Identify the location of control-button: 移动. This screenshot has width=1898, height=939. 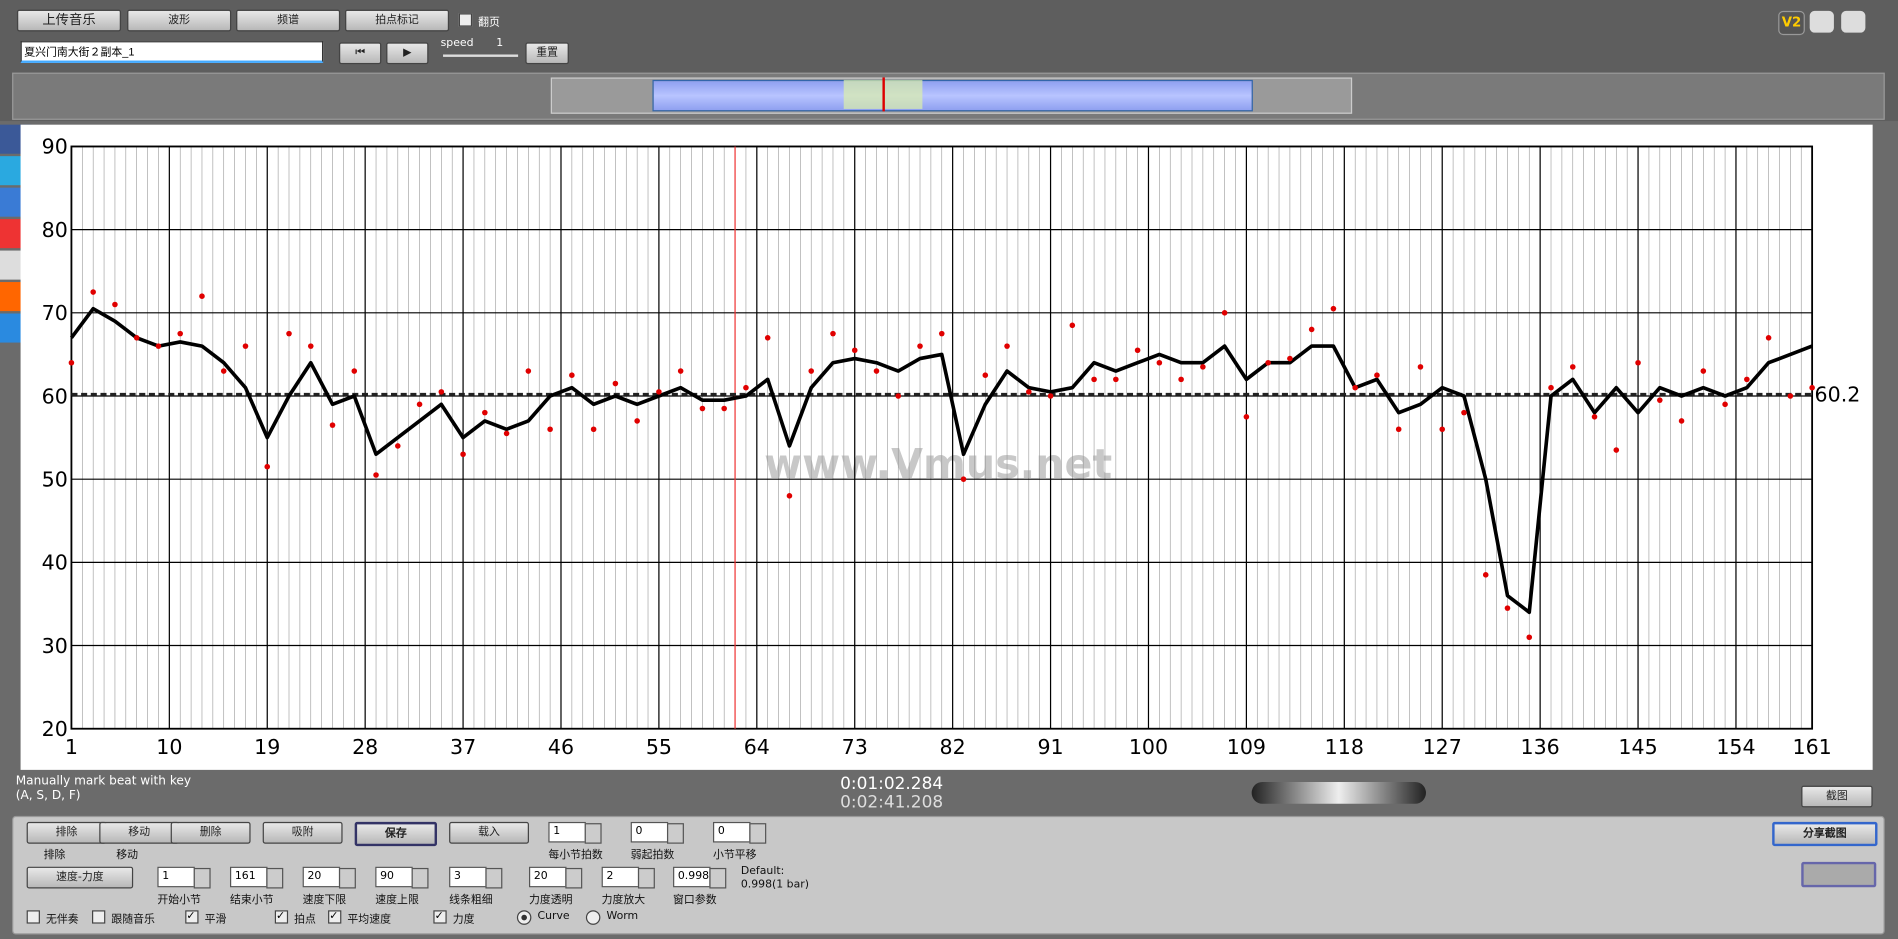
(139, 832).